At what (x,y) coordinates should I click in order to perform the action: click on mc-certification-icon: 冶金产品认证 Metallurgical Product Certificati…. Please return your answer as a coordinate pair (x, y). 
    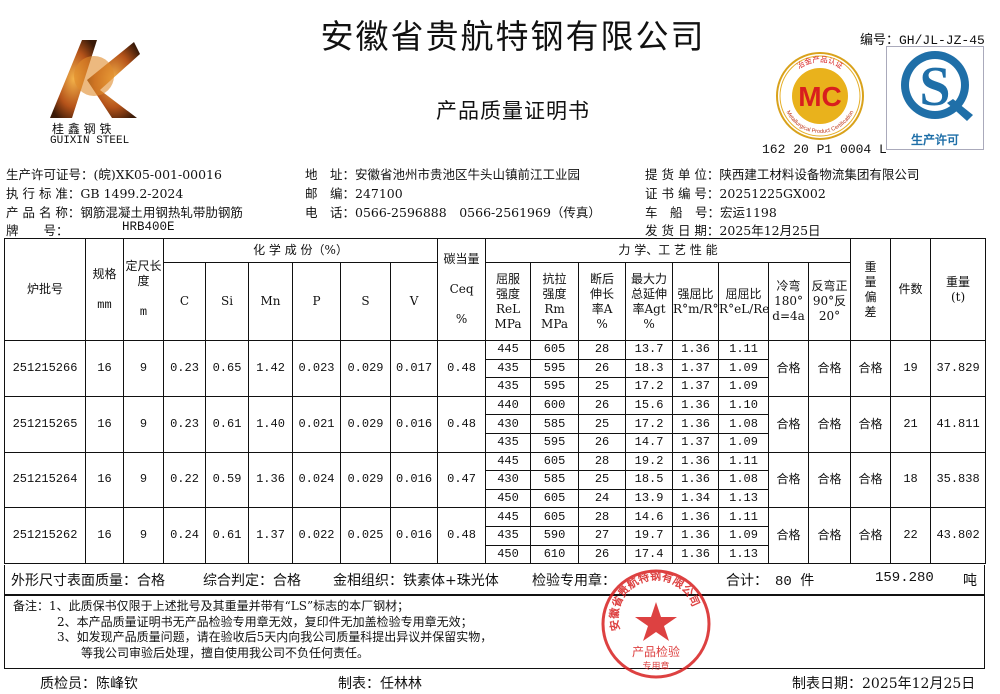
    Looking at the image, I should click on (820, 96).